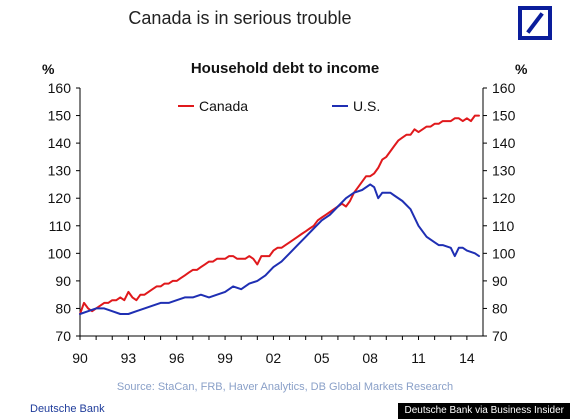  What do you see at coordinates (366, 106) in the screenshot?
I see `legend-label: U.S.` at bounding box center [366, 106].